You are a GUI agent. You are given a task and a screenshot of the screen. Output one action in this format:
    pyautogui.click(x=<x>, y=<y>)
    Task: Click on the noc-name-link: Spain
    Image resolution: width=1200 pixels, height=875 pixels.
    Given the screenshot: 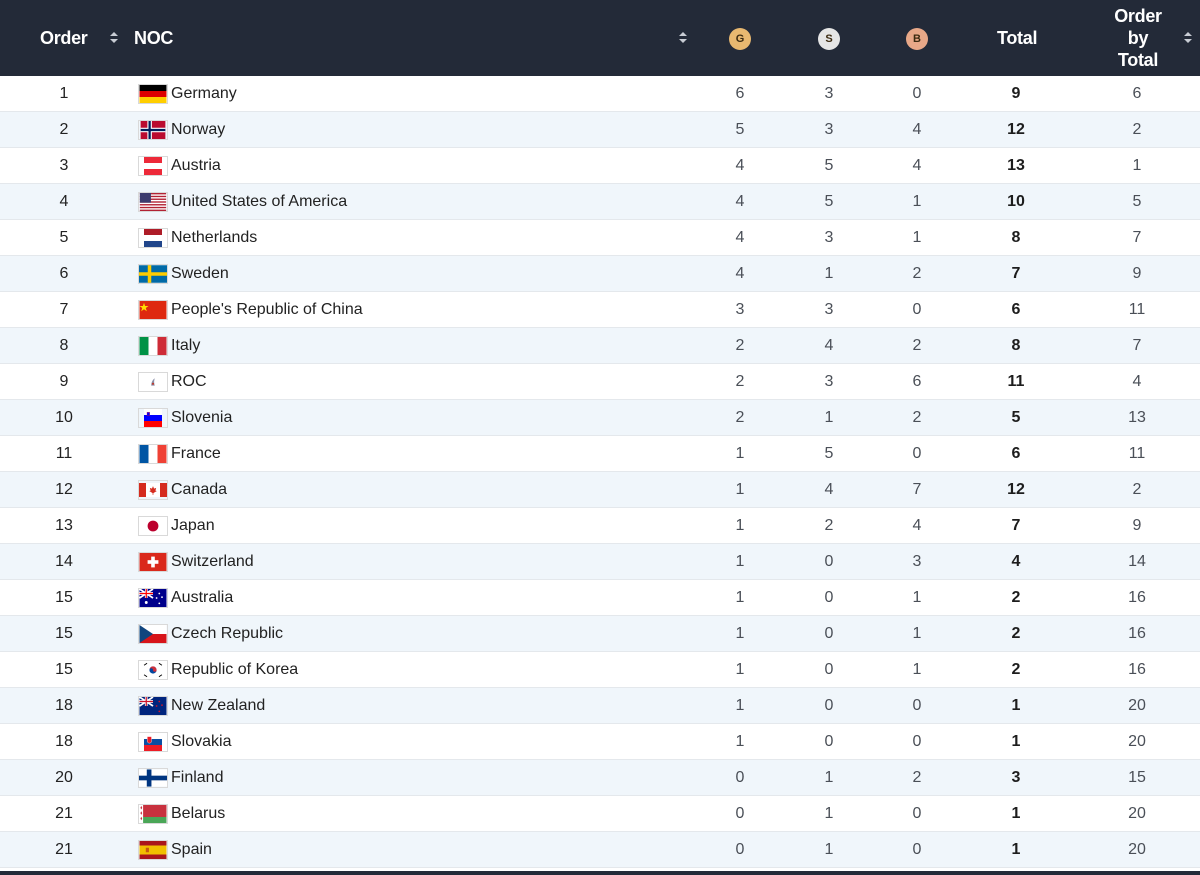 What is the action you would take?
    pyautogui.click(x=191, y=849)
    